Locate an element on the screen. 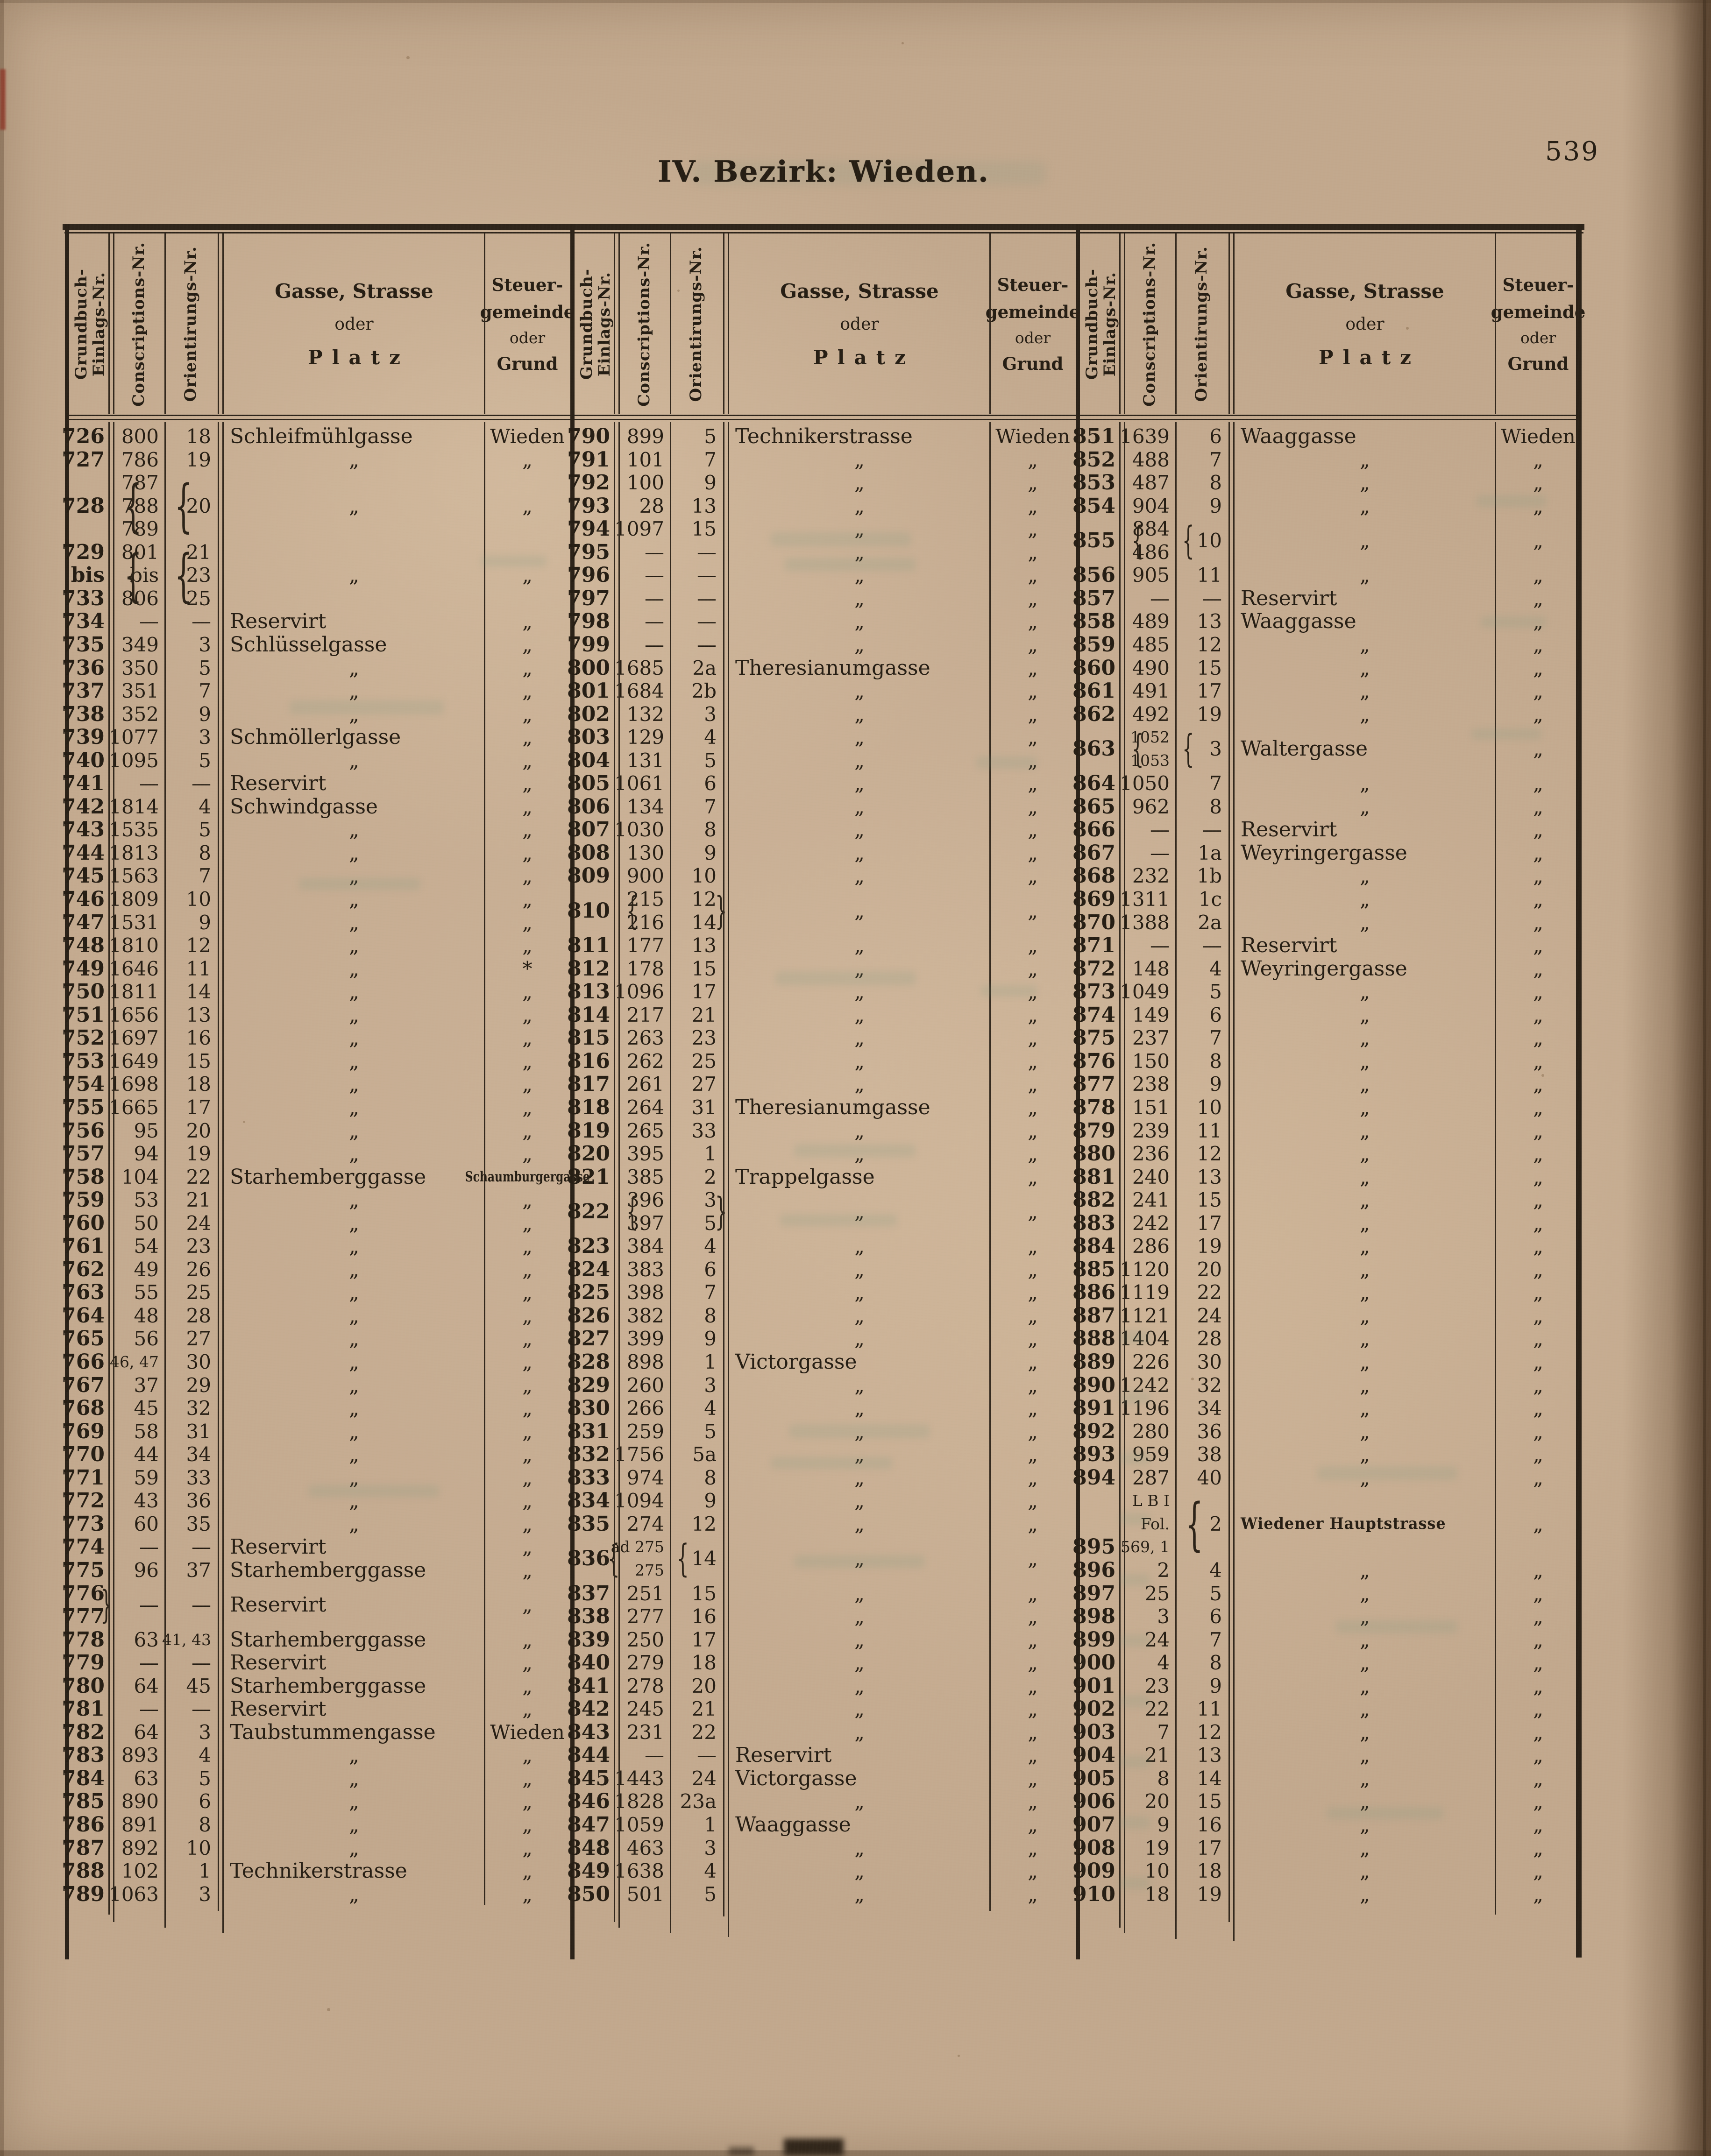 This screenshot has width=1711, height=2156. table-row: 742 1814 4 Schwindgasse „ is located at coordinates (316, 807).